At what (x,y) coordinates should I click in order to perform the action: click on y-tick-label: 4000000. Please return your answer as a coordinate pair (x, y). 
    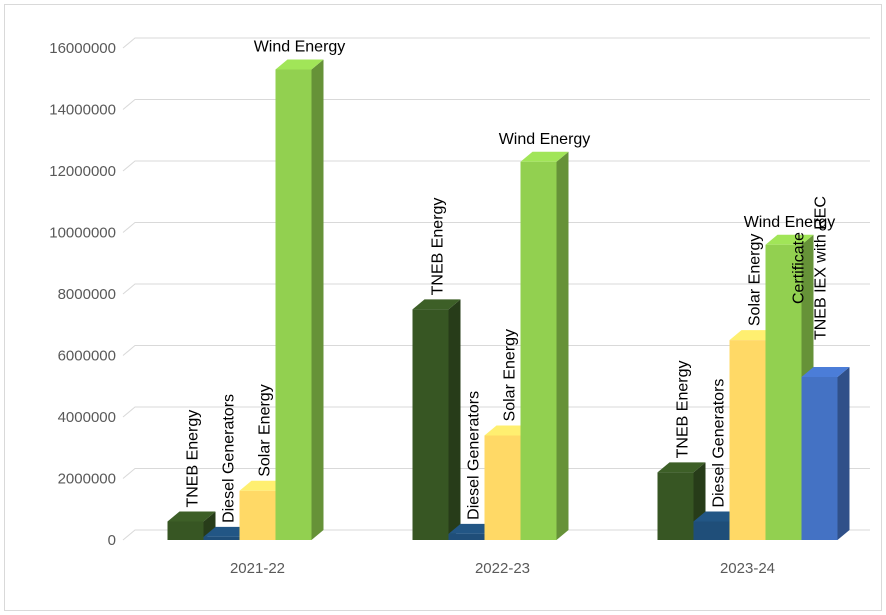
    Looking at the image, I should click on (87, 417).